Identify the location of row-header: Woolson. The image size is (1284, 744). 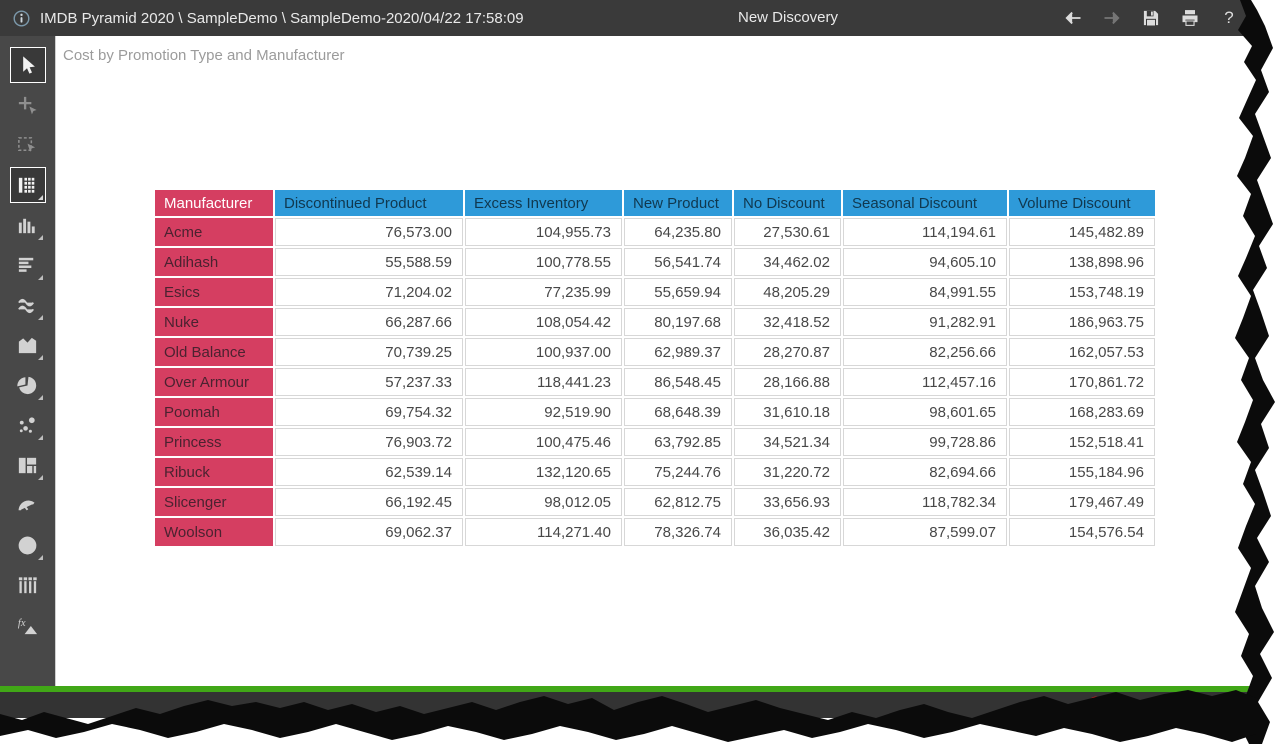
(214, 532).